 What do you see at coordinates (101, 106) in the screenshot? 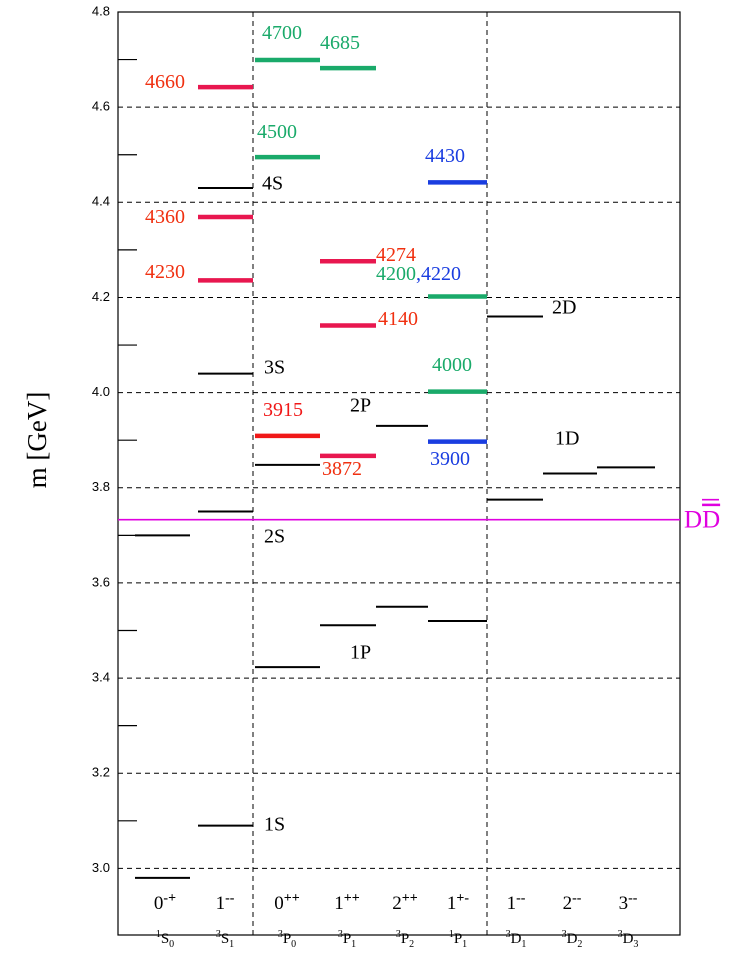
I see `y-tick-label: 4.6` at bounding box center [101, 106].